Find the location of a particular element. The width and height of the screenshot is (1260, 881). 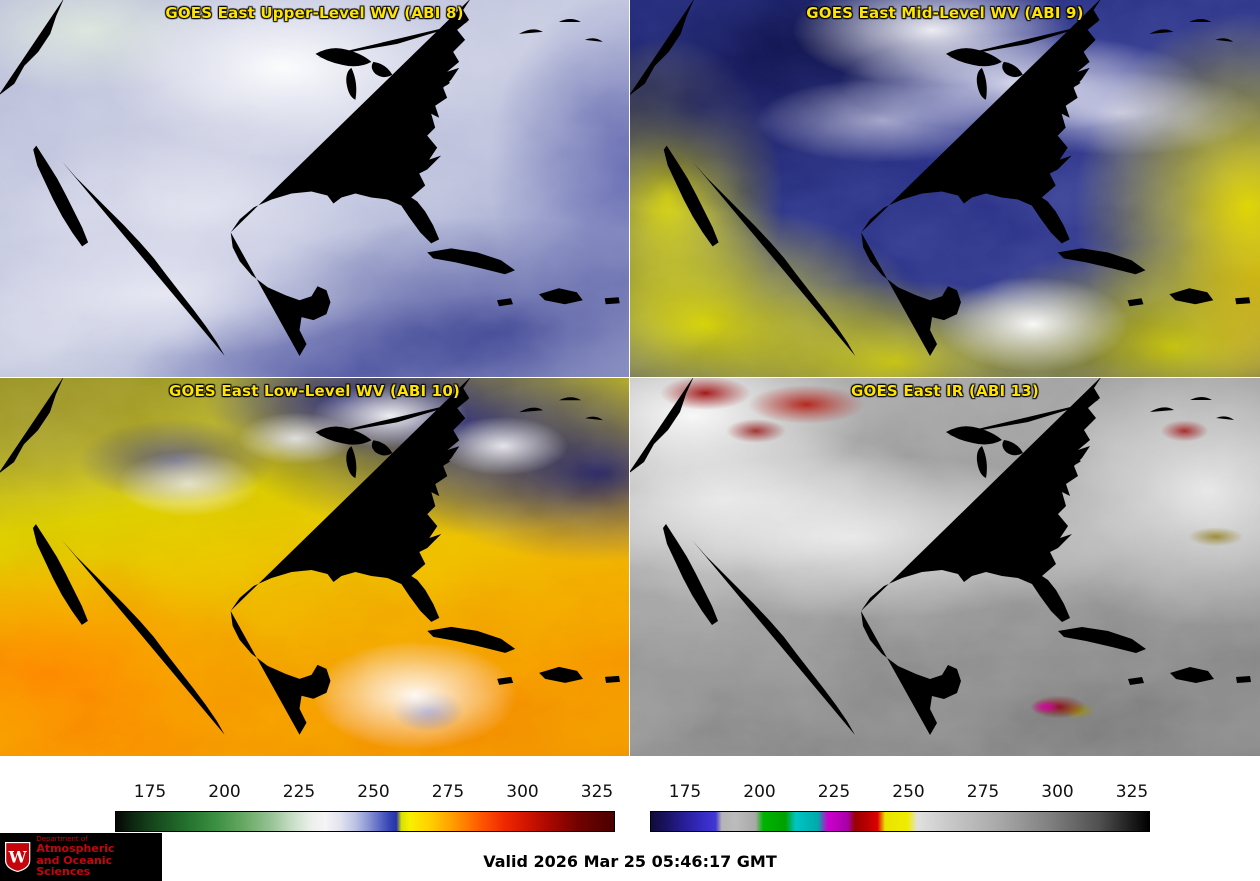

ir-colorbar-ticks: 175 200 225 250 275 300 325 is located at coordinates (900, 793).